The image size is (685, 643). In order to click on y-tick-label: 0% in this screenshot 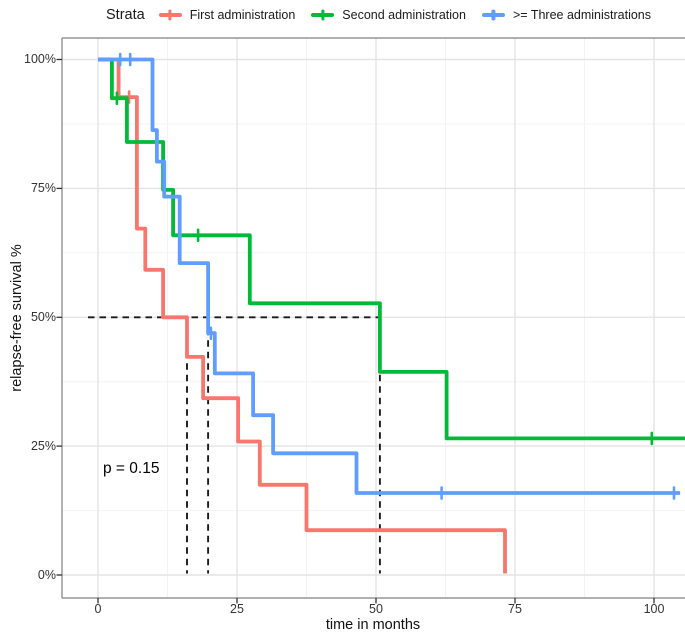, I will do `click(46, 574)`.